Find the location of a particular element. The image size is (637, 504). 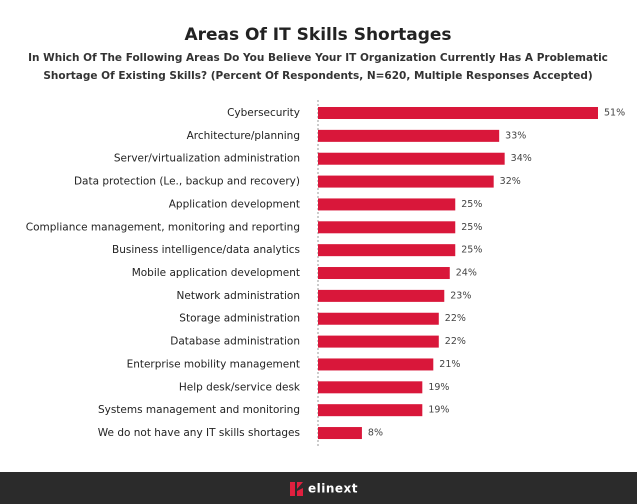

value-label: 51% is located at coordinates (614, 113).